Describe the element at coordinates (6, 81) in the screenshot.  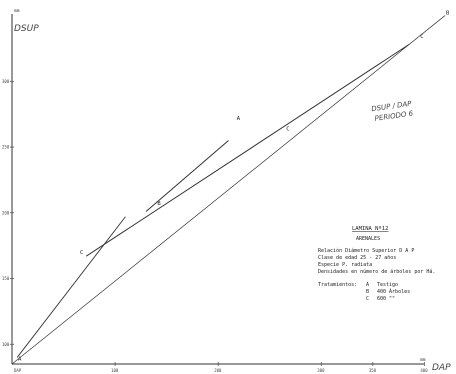
I see `y-tick-label: 300` at that location.